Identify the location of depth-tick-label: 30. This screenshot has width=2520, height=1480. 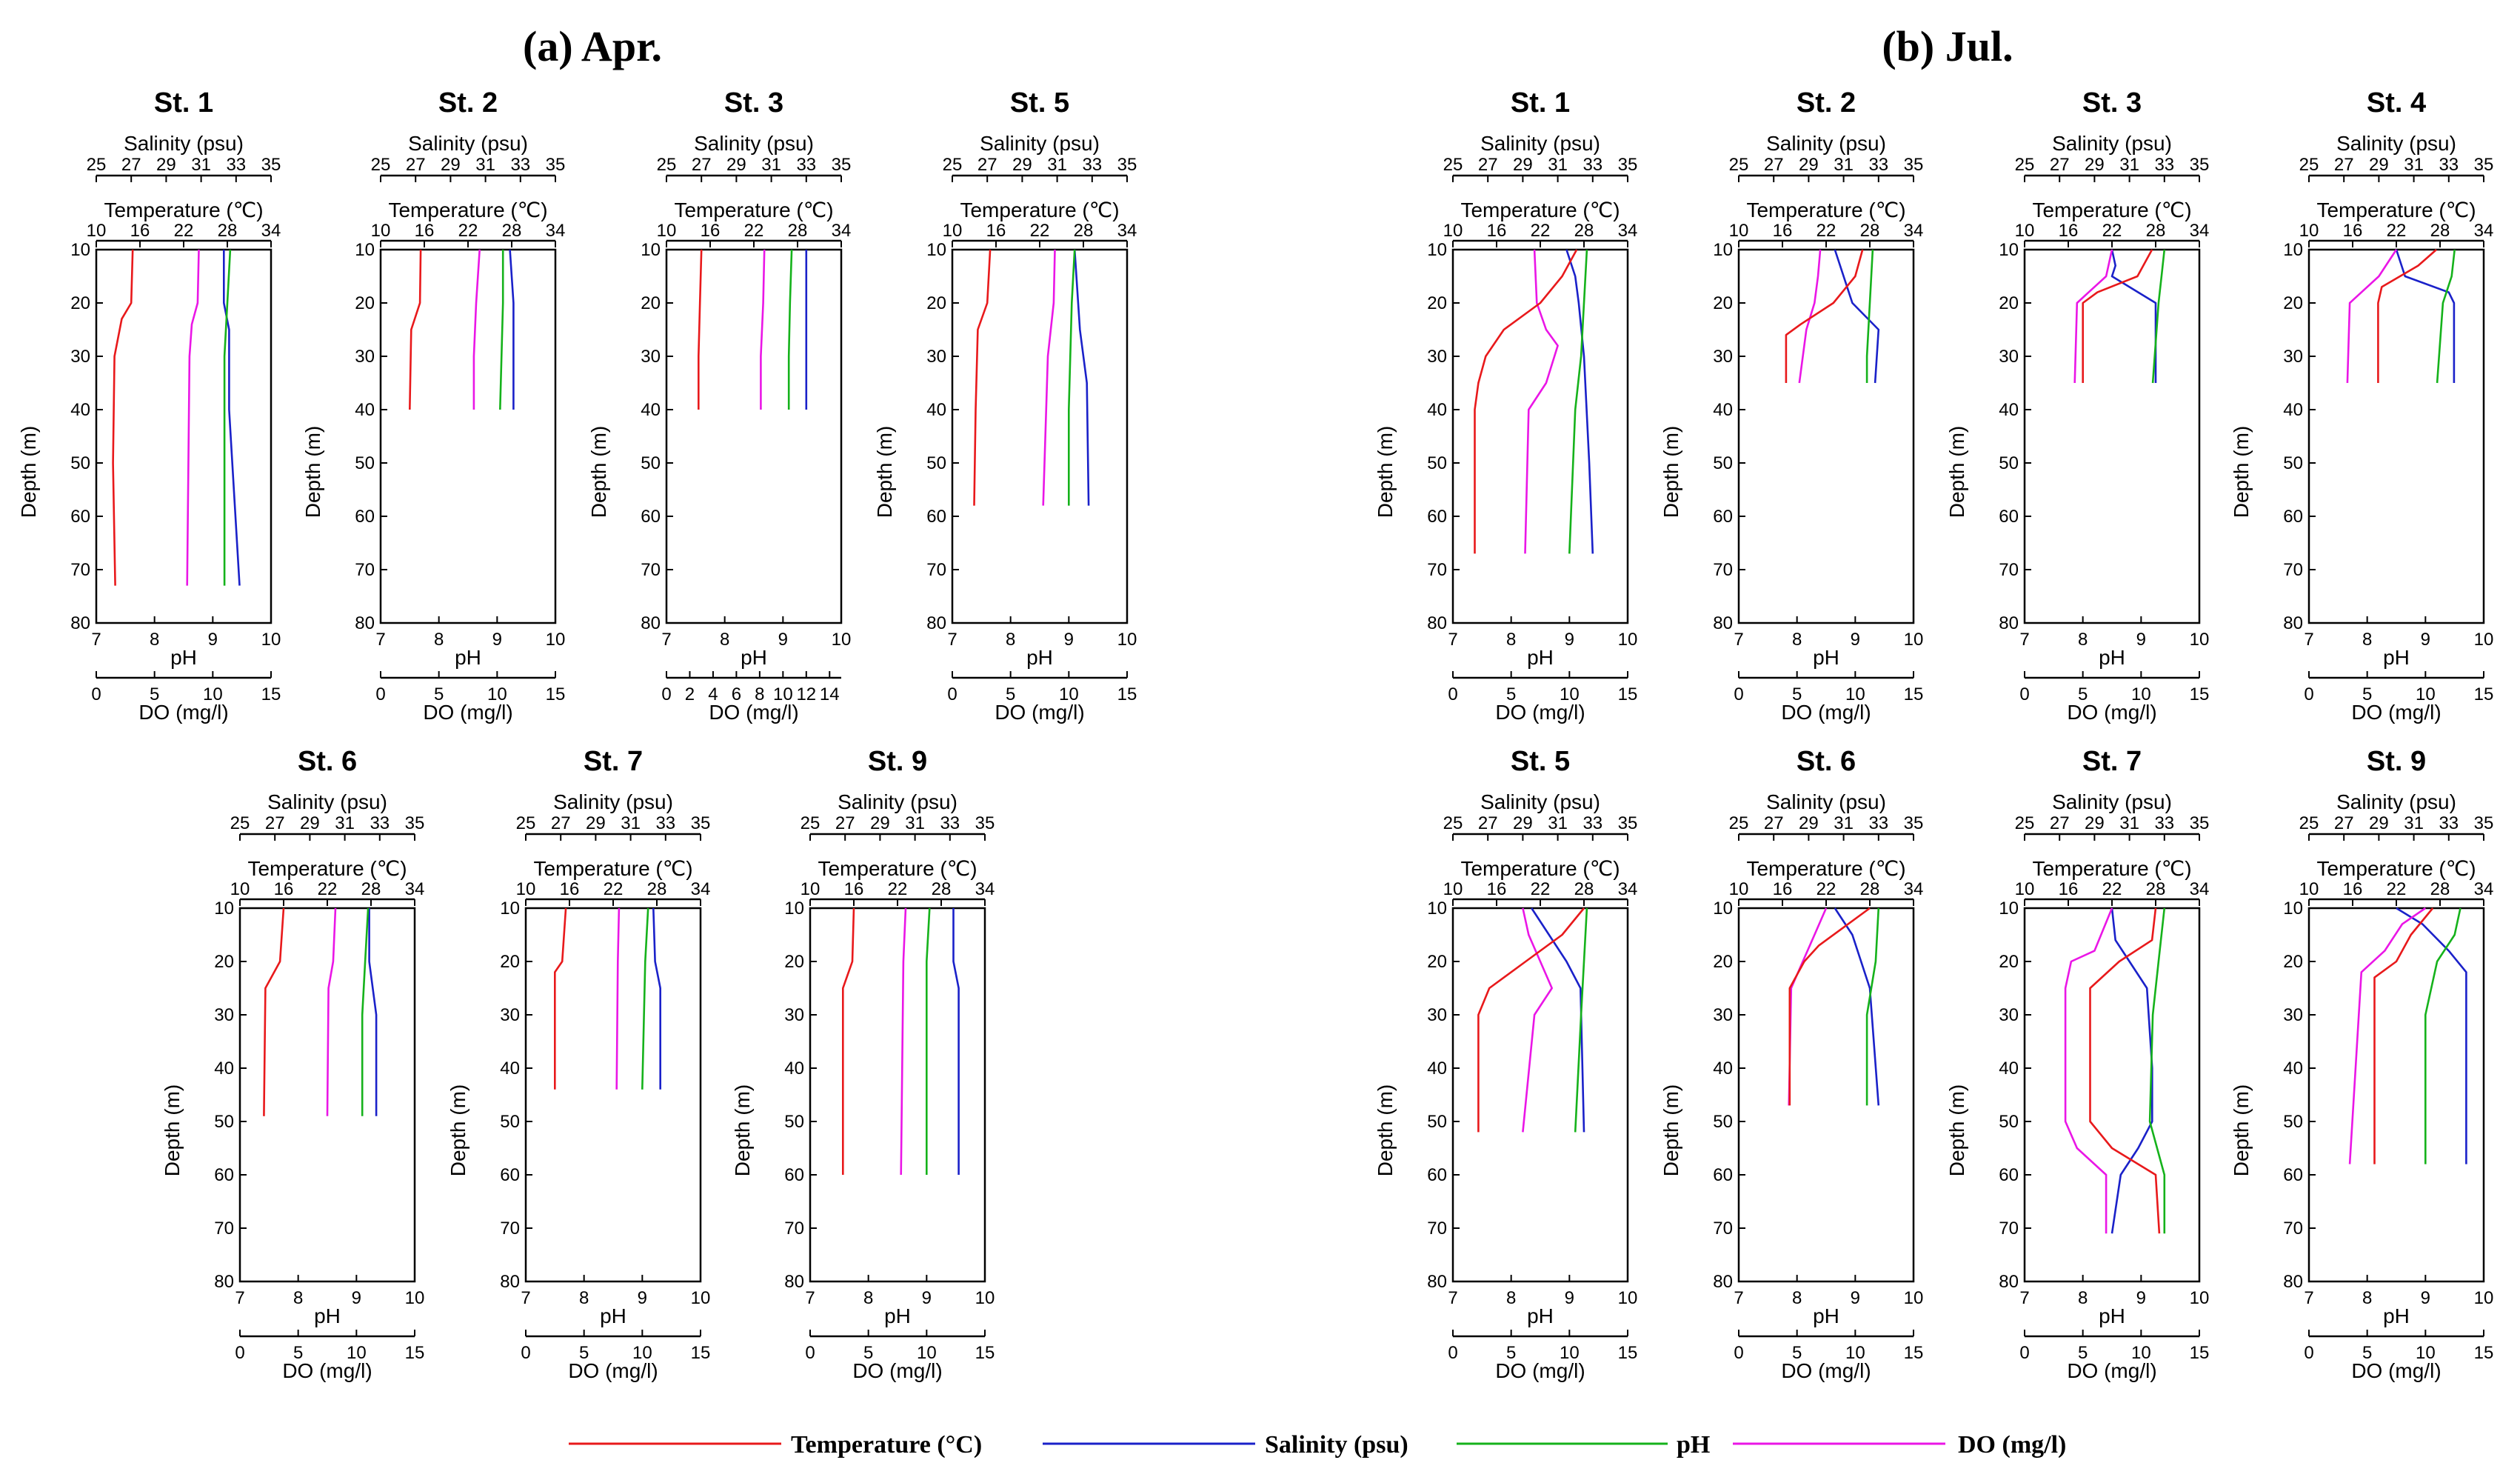
(2293, 357).